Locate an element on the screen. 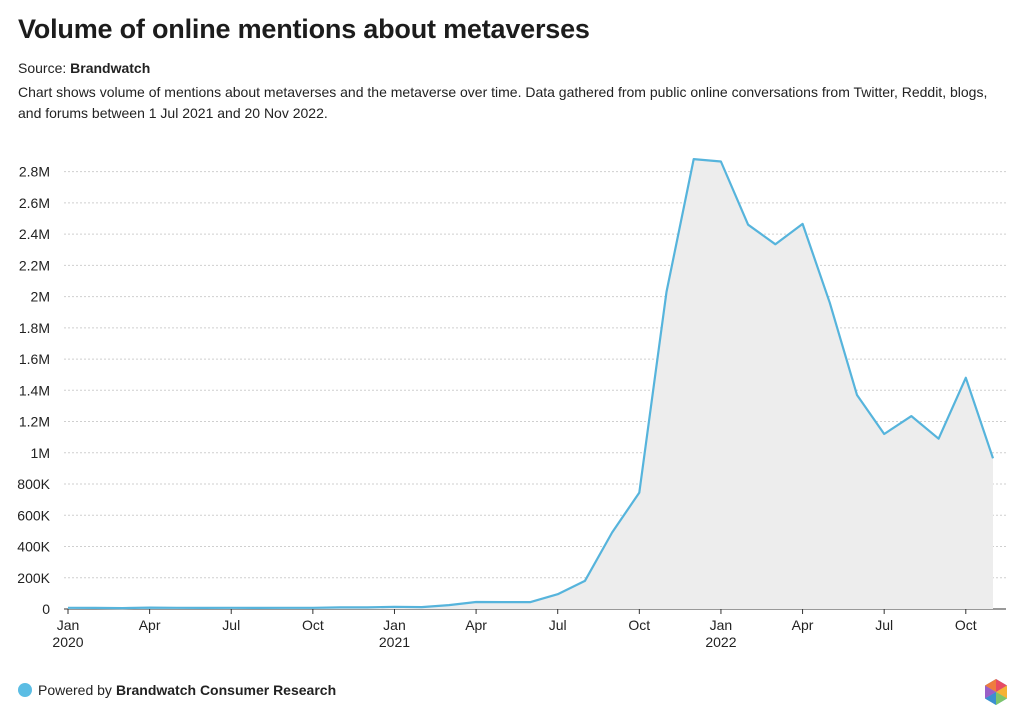 Image resolution: width=1024 pixels, height=725 pixels. y-tick-label: 2.4M is located at coordinates (34, 234).